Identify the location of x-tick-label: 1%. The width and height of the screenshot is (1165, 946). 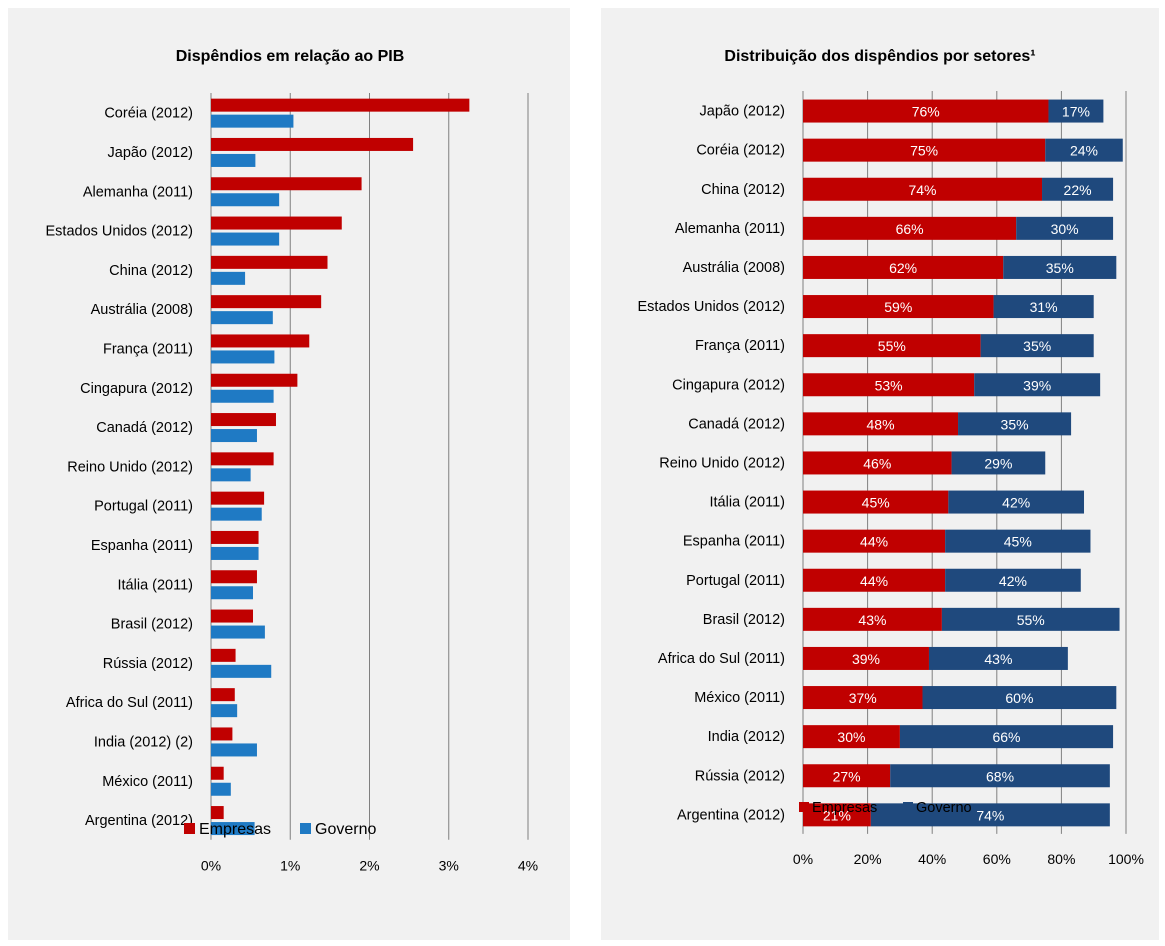
(290, 866).